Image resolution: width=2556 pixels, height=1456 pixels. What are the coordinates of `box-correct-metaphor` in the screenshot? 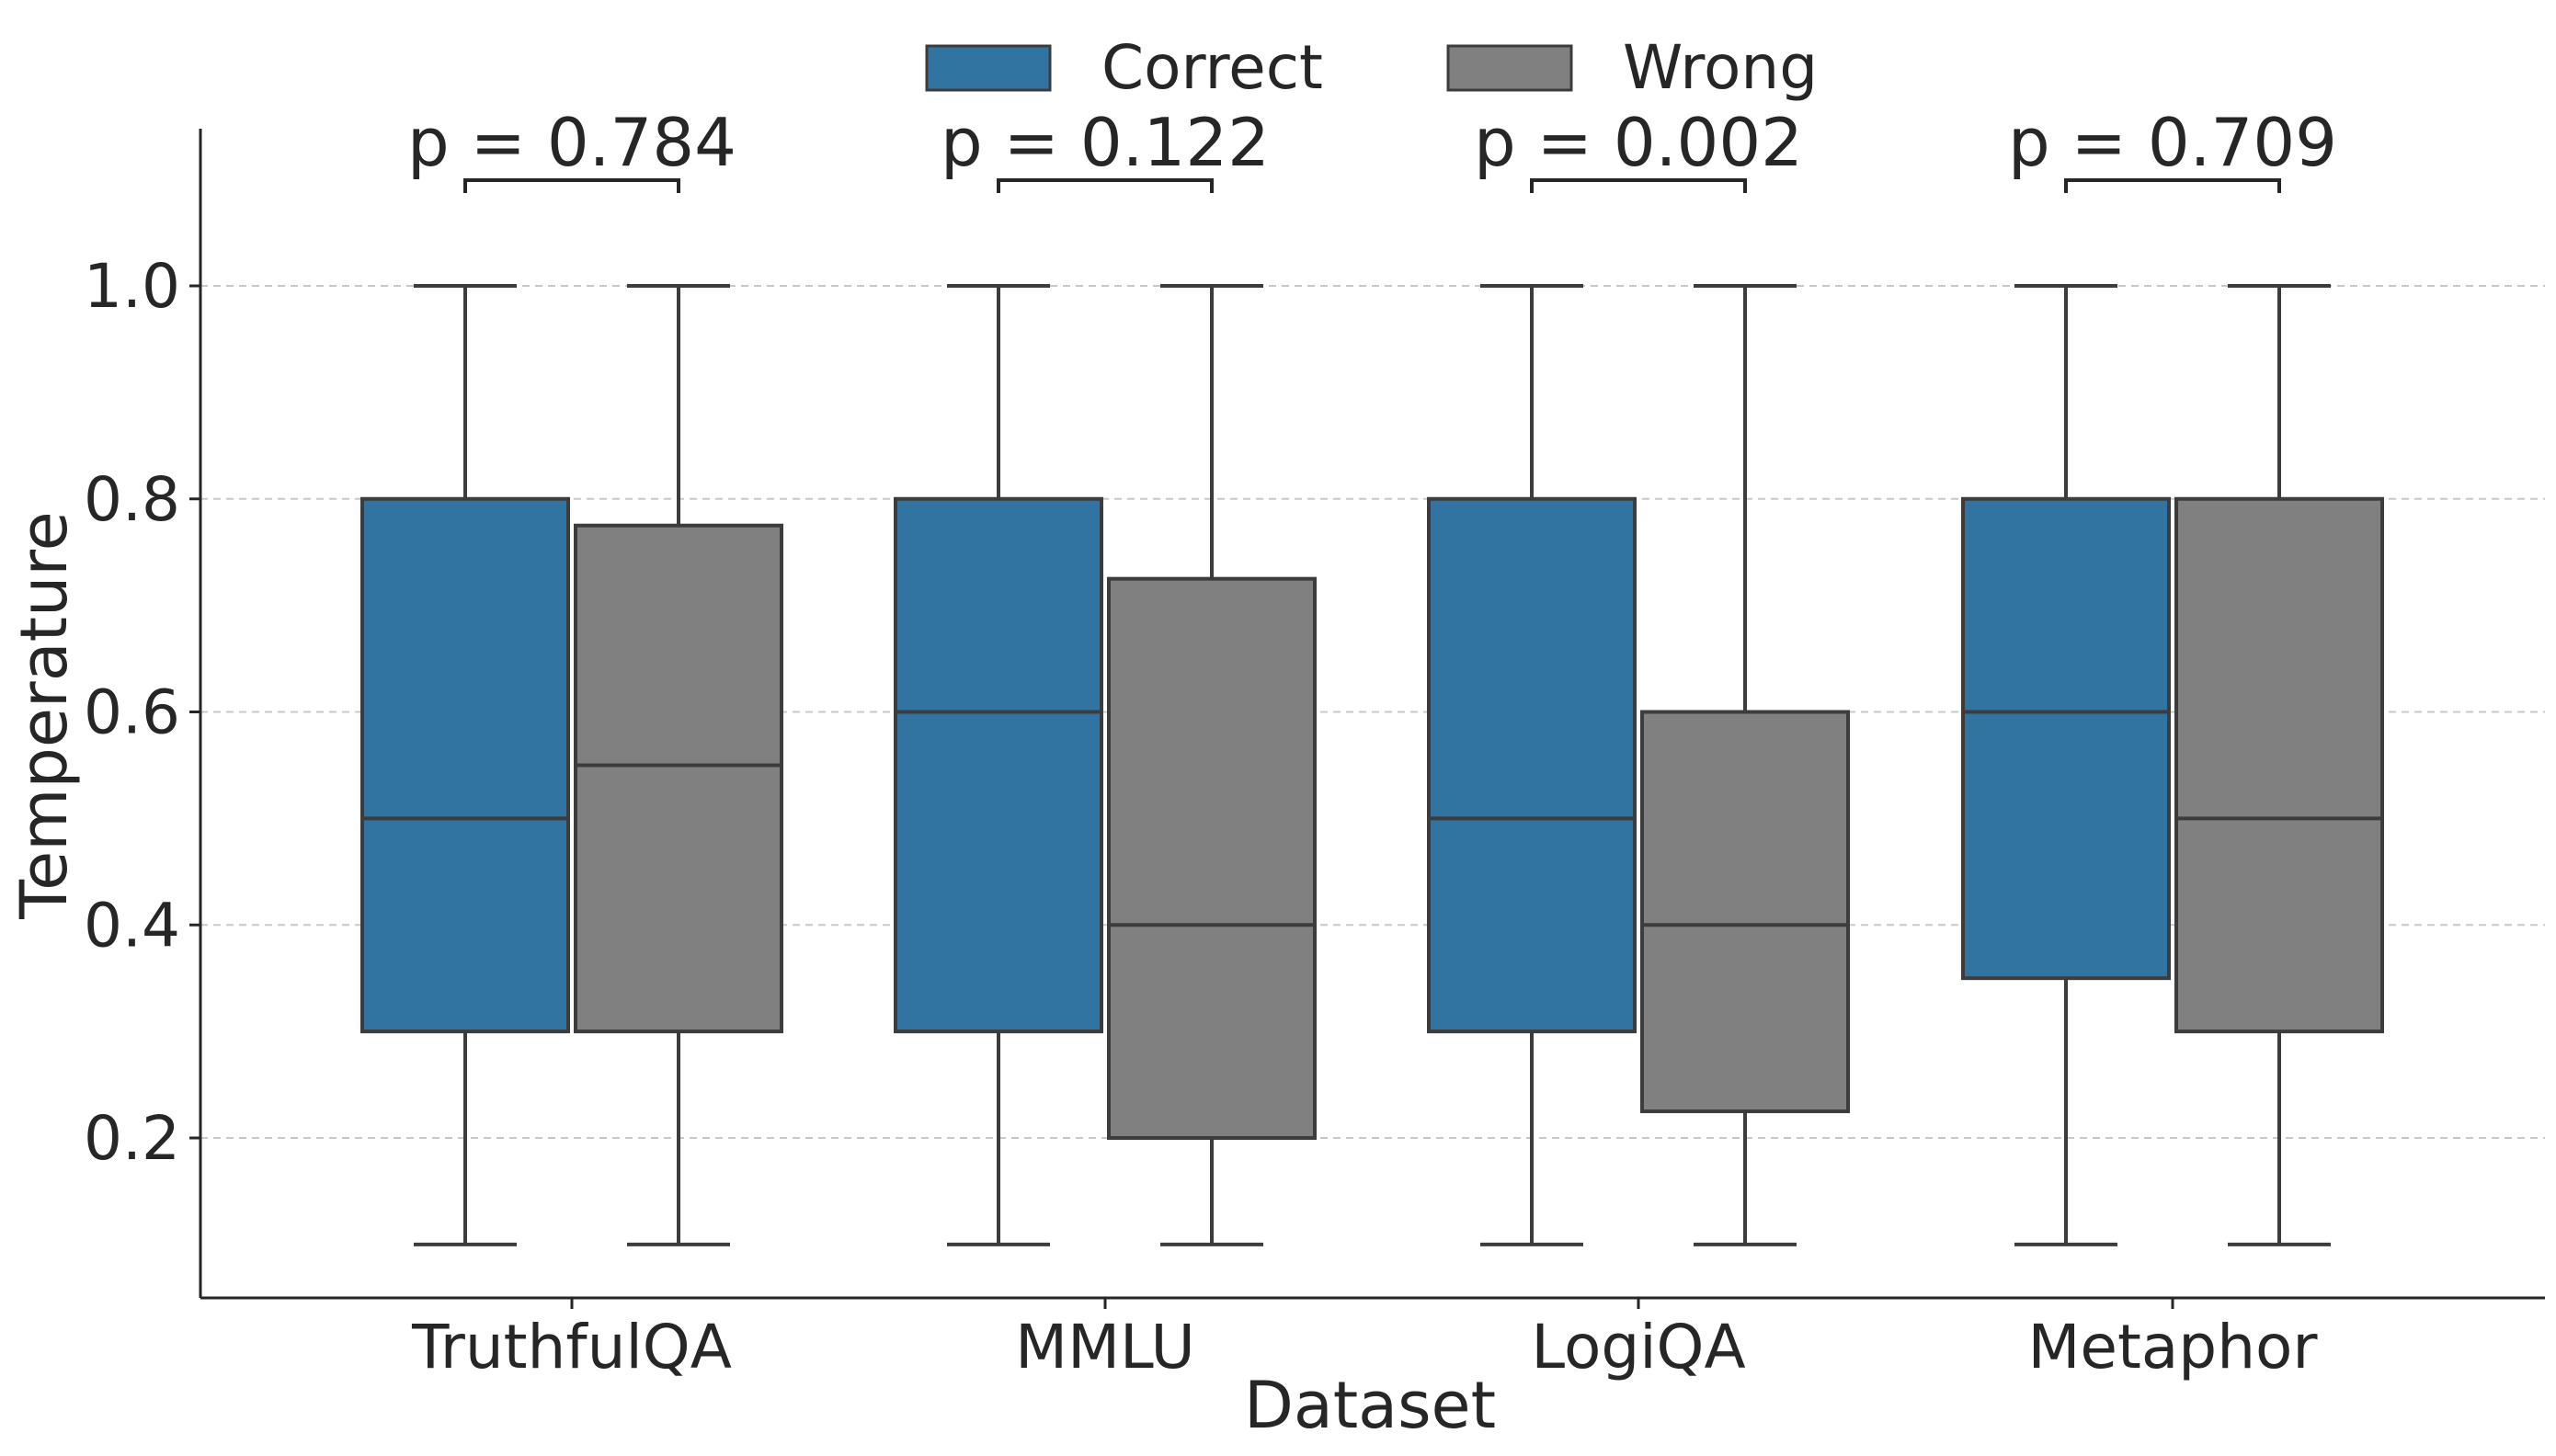 It's located at (2066, 765).